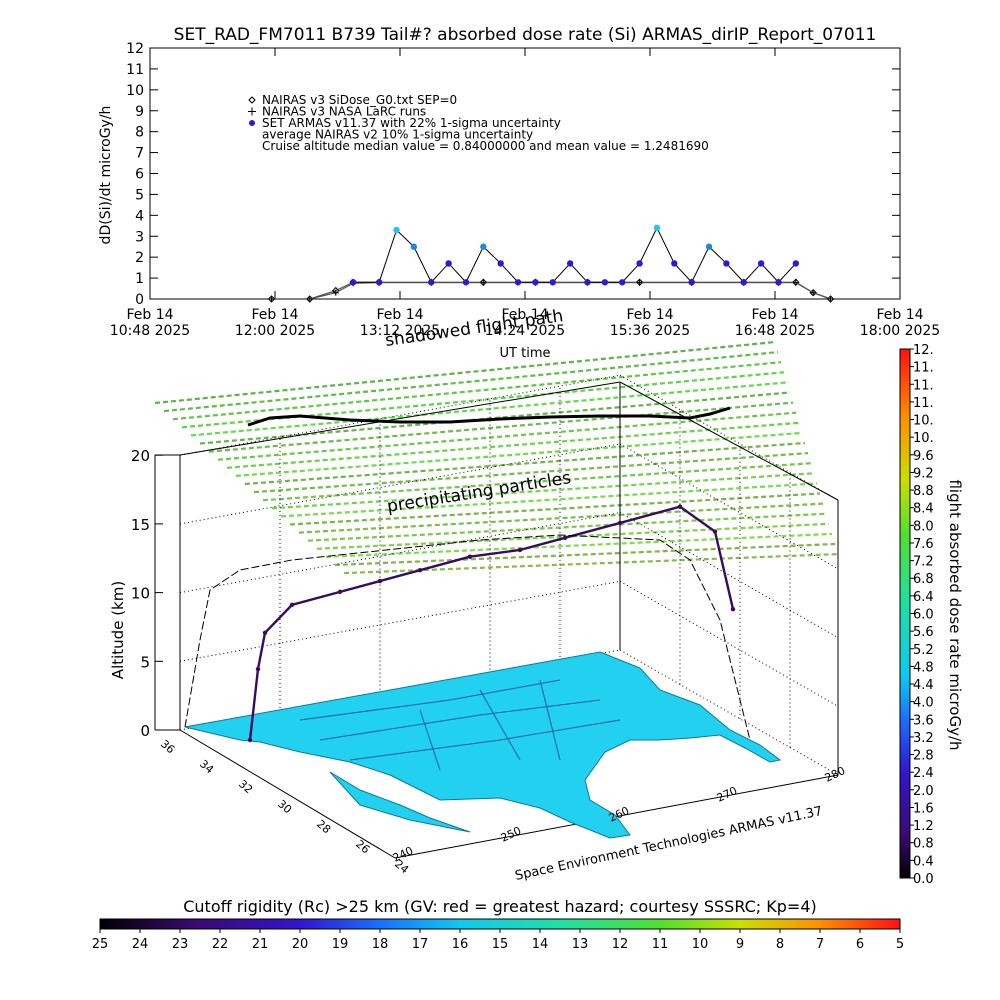 This screenshot has width=1000, height=1000. What do you see at coordinates (139, 279) in the screenshot?
I see `y-tick-label: 1` at bounding box center [139, 279].